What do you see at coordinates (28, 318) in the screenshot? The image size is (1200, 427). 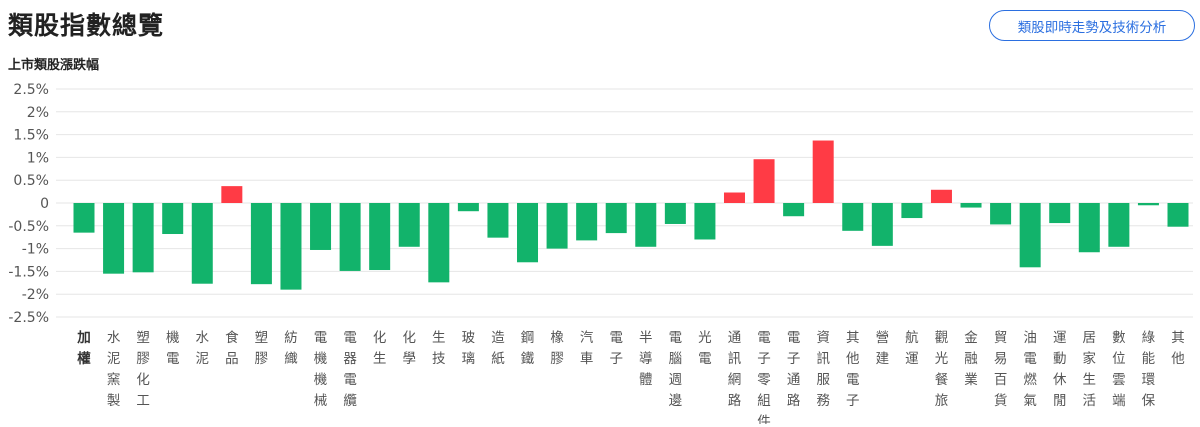 I see `y-tick-label: -2.5%` at bounding box center [28, 318].